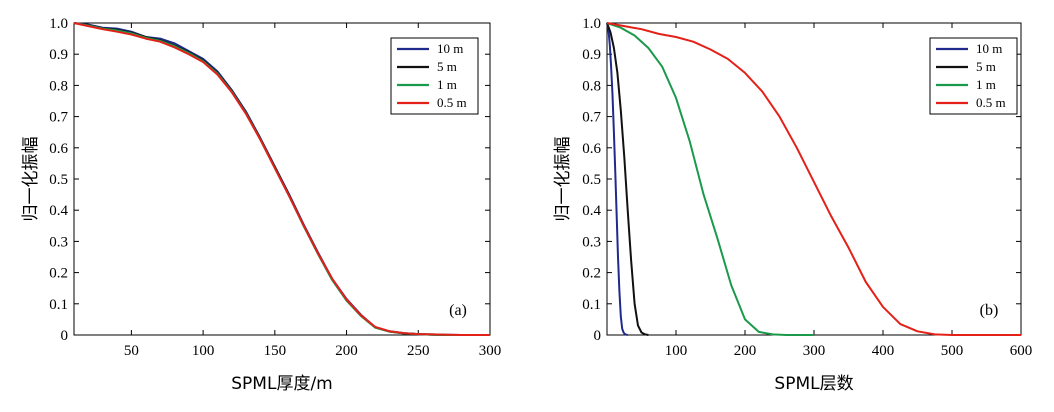  I want to click on panel-b-ytick-label: 1.0, so click(591, 24).